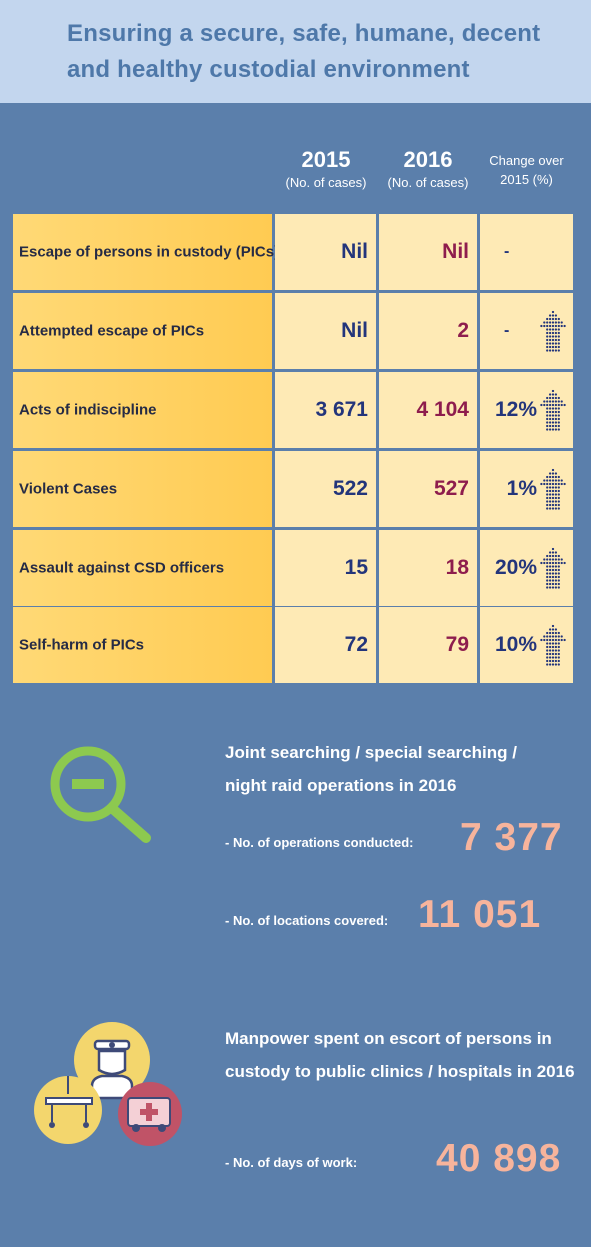 The width and height of the screenshot is (591, 1247). What do you see at coordinates (88, 410) in the screenshot?
I see `row-label: Acts of indiscipline` at bounding box center [88, 410].